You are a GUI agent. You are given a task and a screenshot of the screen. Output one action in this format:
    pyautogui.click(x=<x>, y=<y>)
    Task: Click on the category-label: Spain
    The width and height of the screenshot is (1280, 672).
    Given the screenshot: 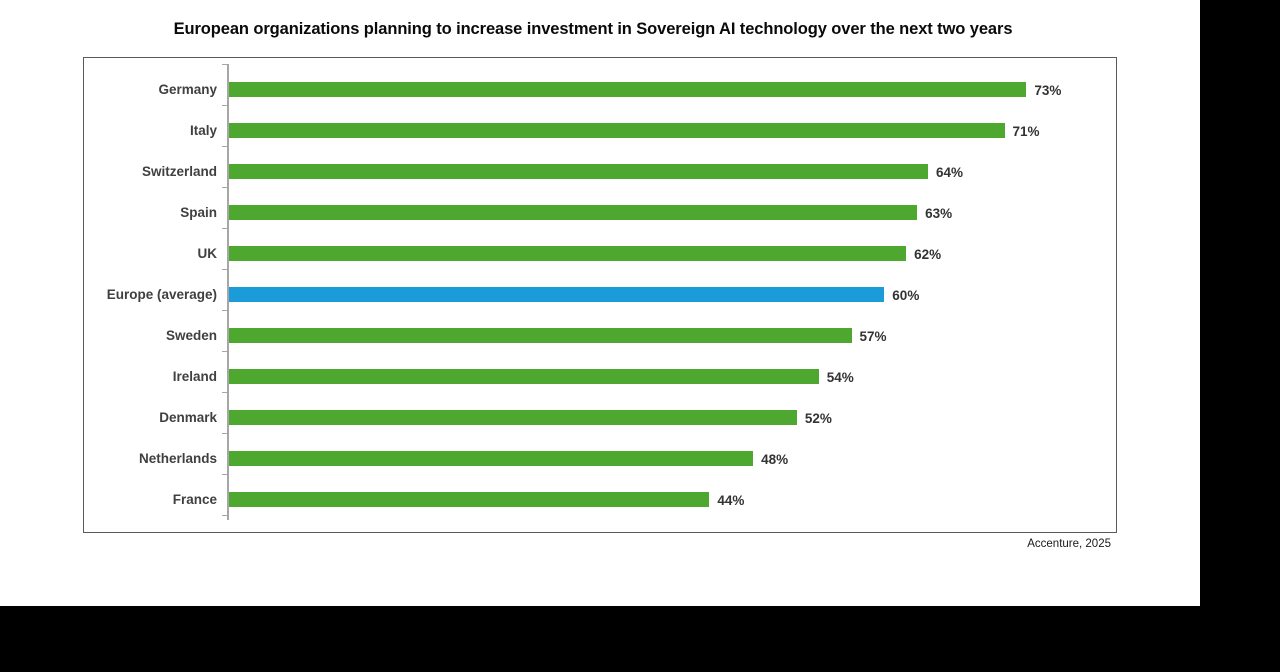 What is the action you would take?
    pyautogui.click(x=198, y=212)
    